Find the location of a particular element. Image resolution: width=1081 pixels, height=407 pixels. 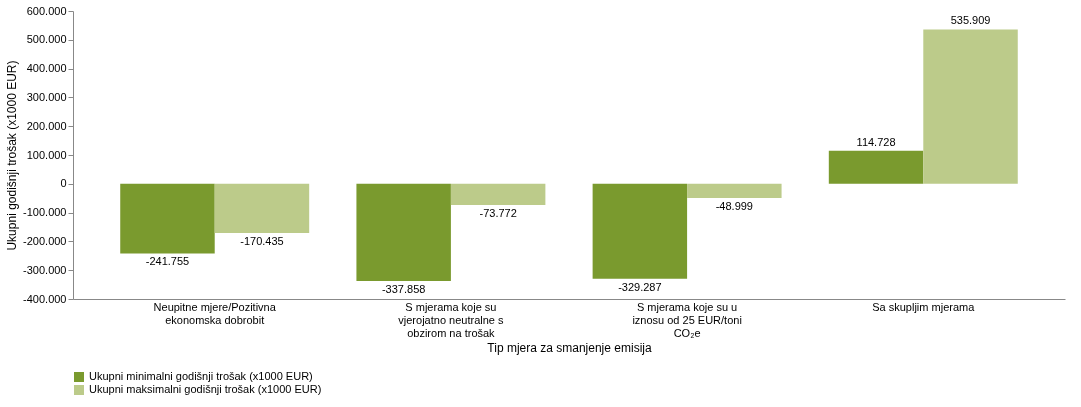

y-tick-label: -100.000 is located at coordinates (45, 212).